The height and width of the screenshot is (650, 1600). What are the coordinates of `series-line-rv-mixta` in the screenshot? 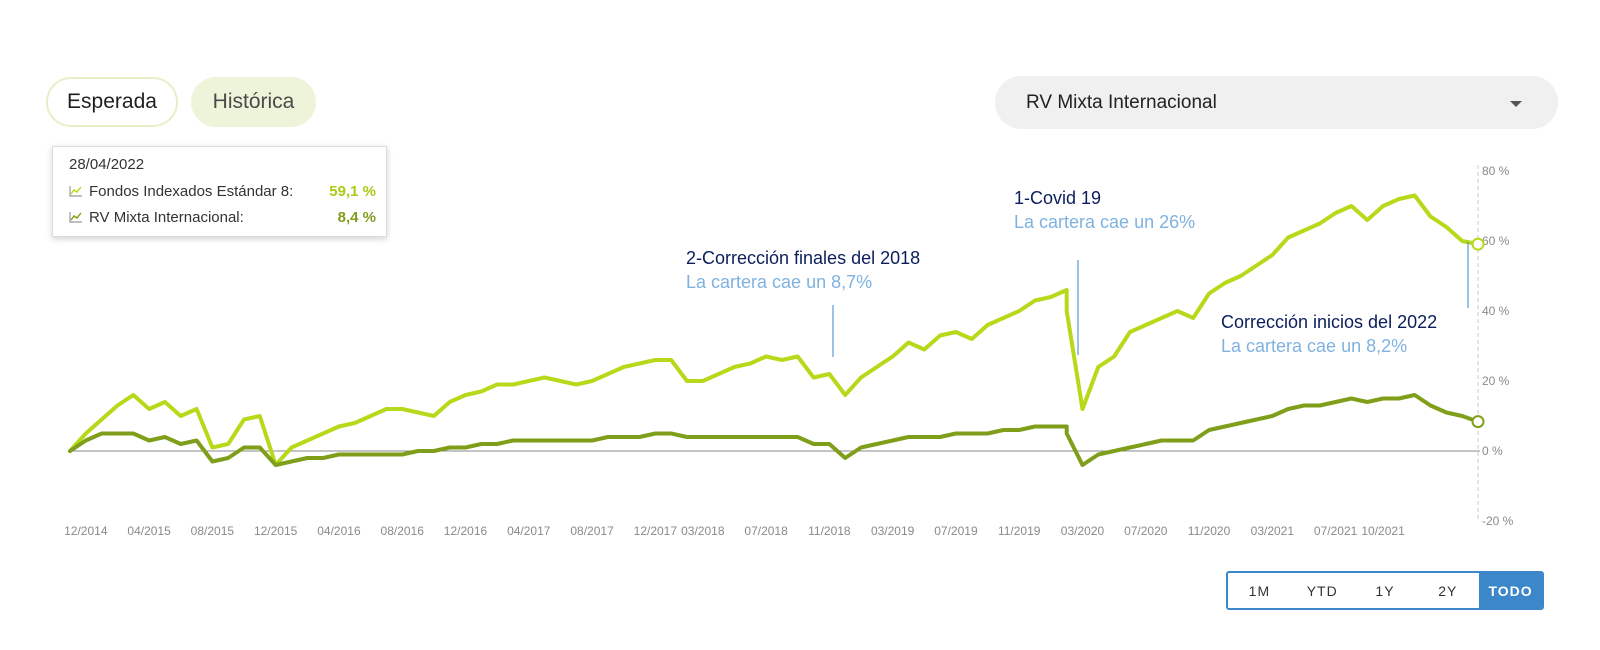 It's located at (774, 430).